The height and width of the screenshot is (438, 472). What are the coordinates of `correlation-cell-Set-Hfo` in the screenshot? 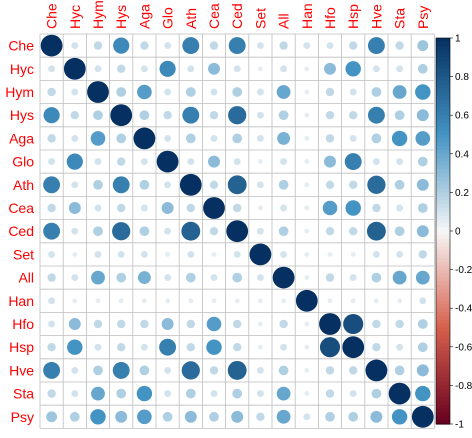 It's located at (330, 254).